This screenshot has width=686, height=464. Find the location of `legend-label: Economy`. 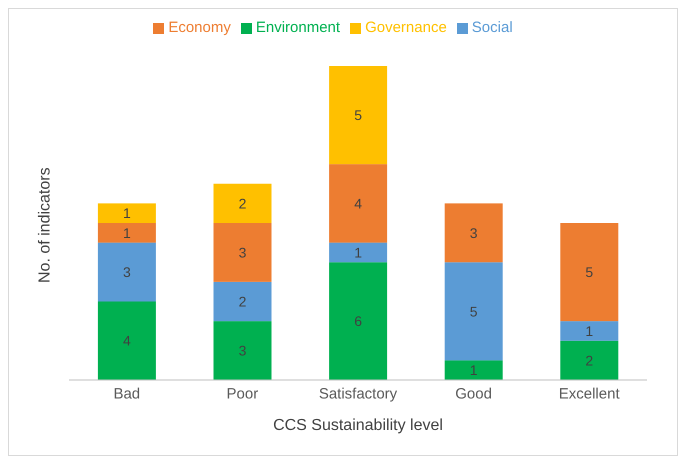

legend-label: Economy is located at coordinates (199, 27).